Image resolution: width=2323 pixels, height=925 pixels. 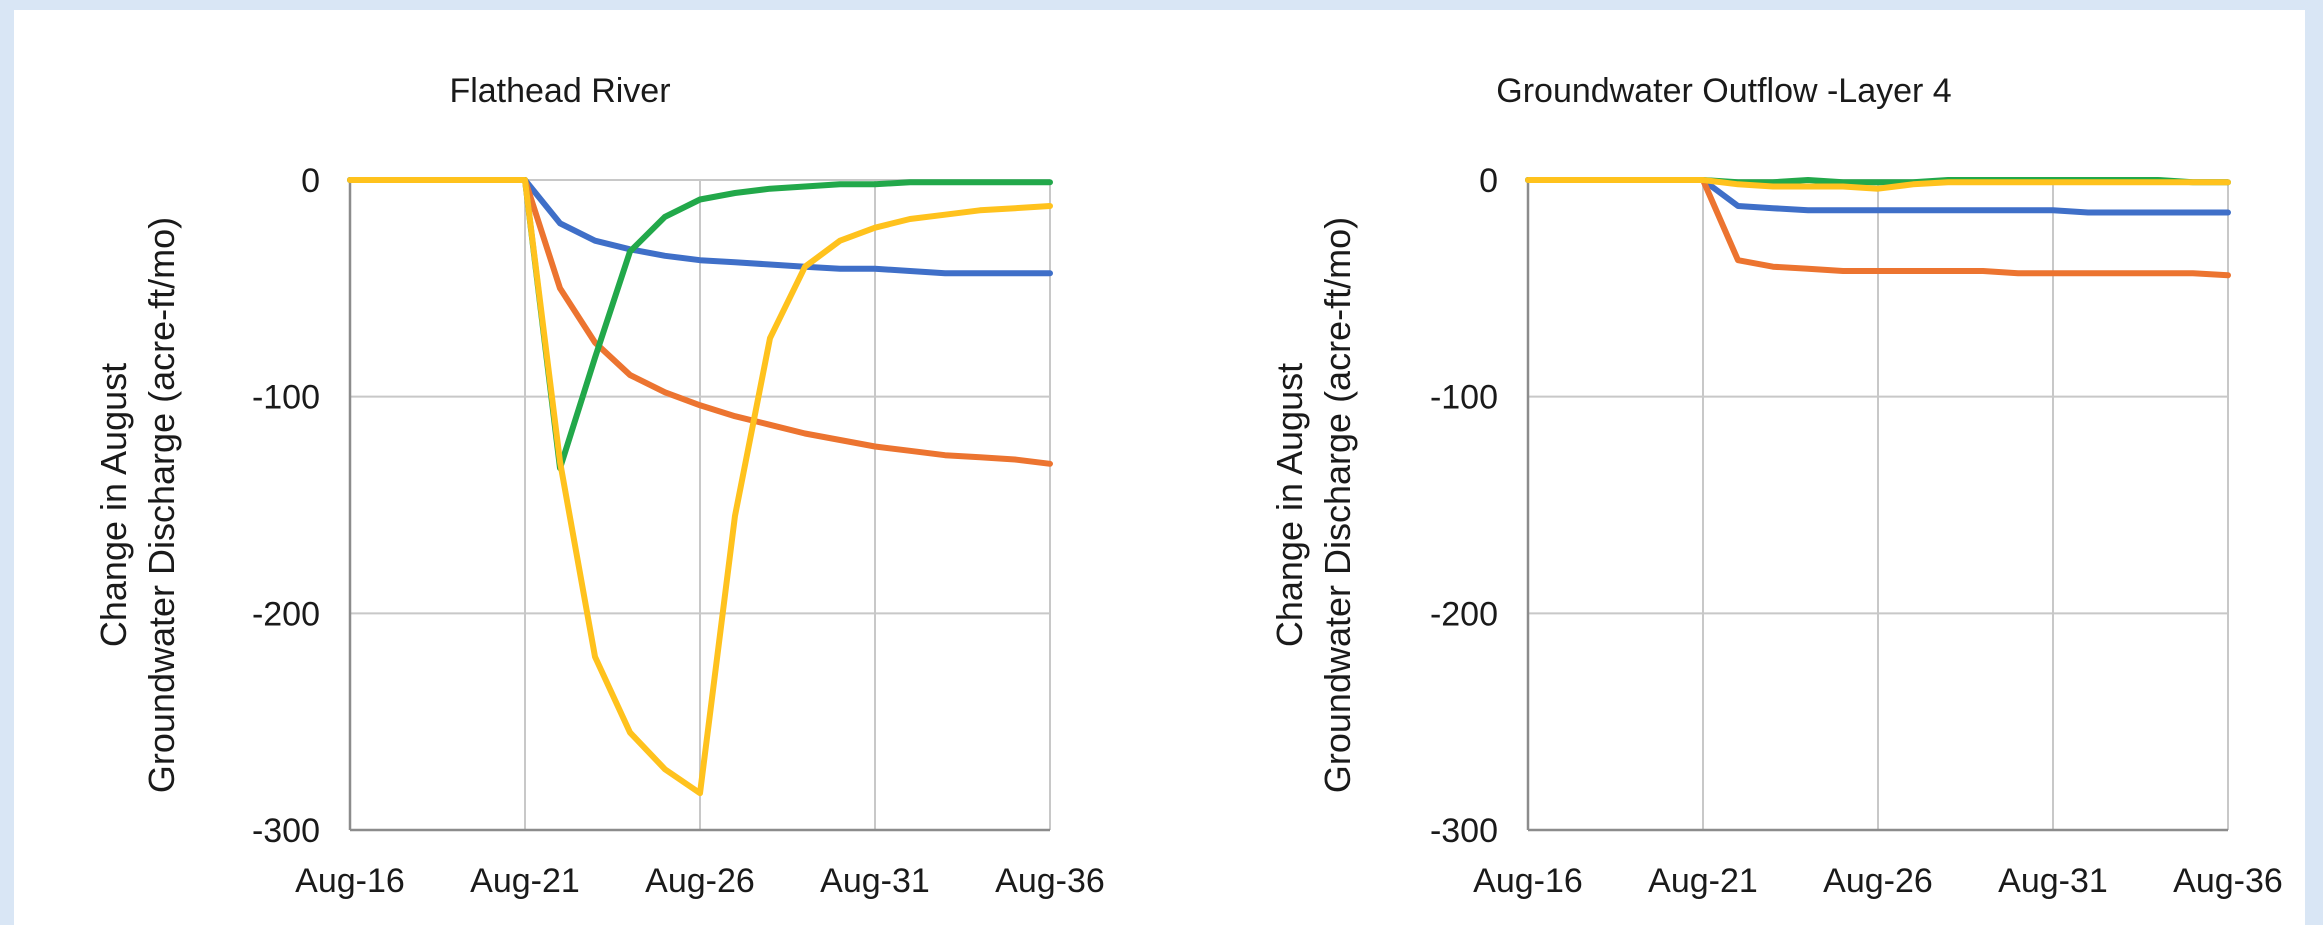 I want to click on chart-title: Groundwater Outflow -Layer 4, so click(x=1723, y=91).